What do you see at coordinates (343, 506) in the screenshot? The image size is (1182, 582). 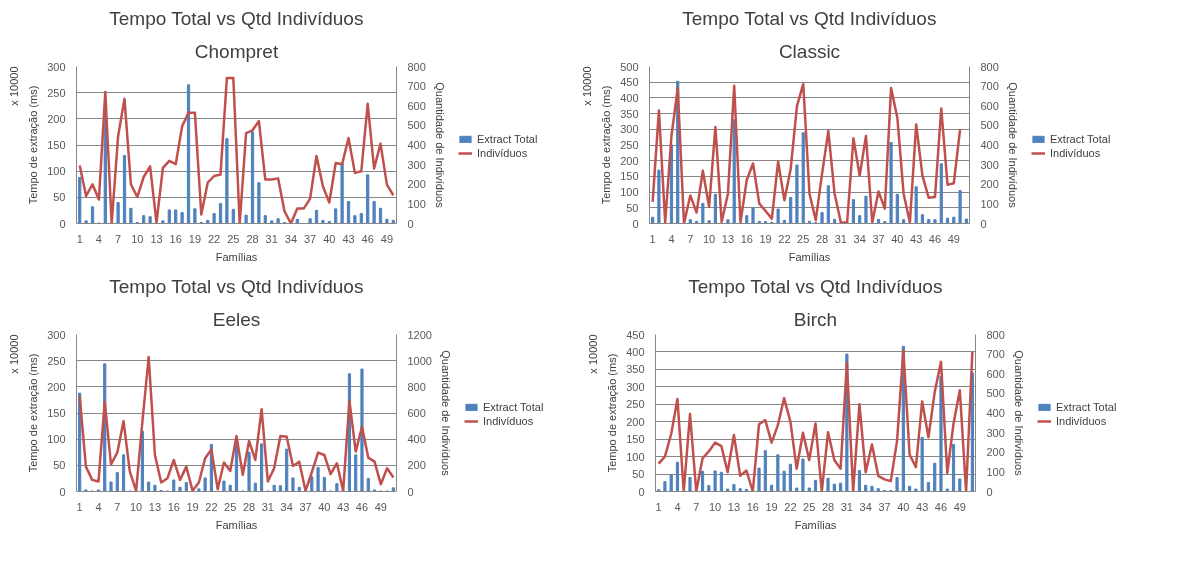 I see `x-tick-label: 43` at bounding box center [343, 506].